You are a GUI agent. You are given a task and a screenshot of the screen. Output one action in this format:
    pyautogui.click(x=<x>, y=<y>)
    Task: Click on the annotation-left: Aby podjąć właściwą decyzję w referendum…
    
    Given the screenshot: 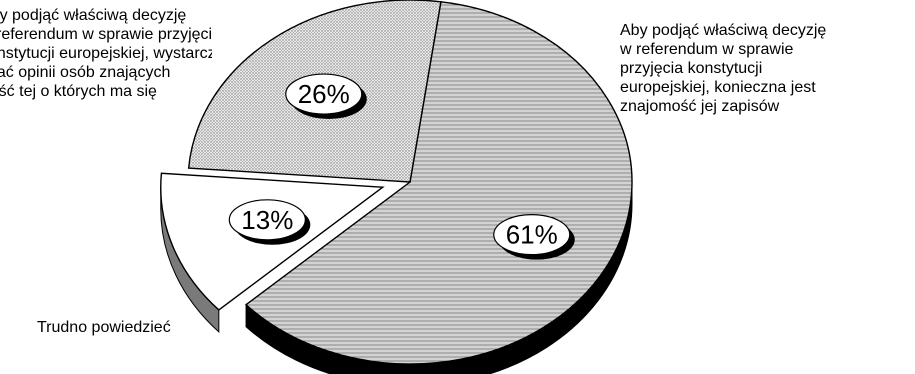 What is the action you would take?
    pyautogui.click(x=106, y=53)
    